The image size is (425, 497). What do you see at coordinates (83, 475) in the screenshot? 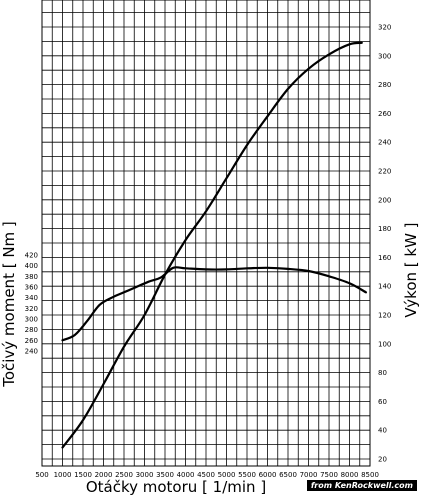
I see `x-tick-label: 1500` at bounding box center [83, 475].